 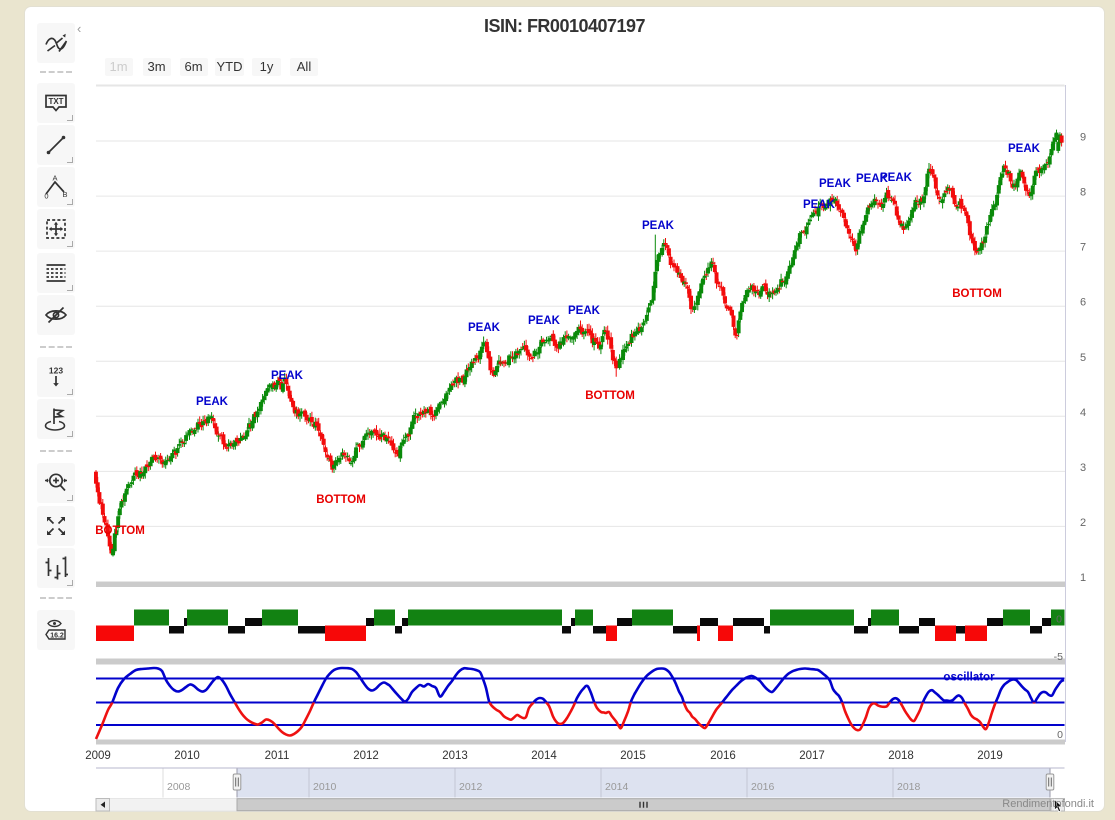 I want to click on svg-text: 9, so click(x=1083, y=138).